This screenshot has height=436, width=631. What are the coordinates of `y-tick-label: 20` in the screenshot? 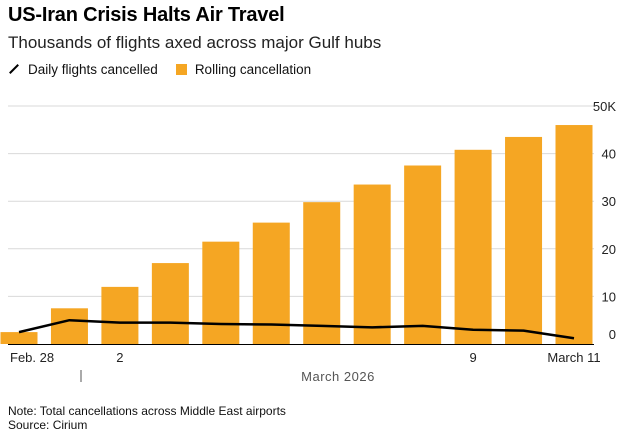 It's located at (609, 249).